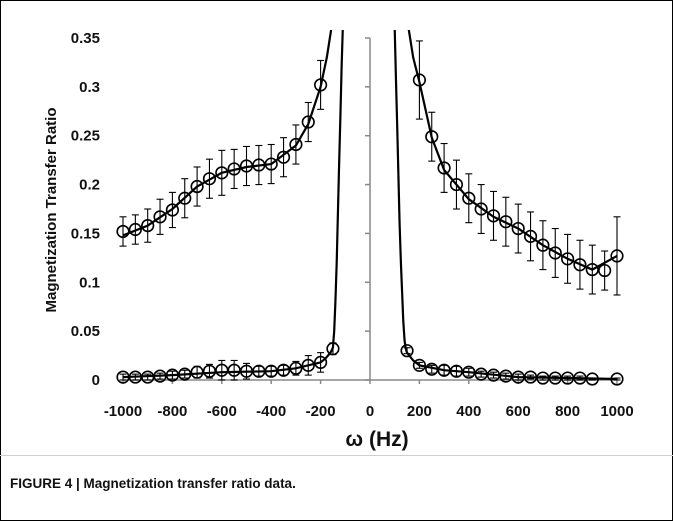 This screenshot has width=673, height=521. What do you see at coordinates (89, 282) in the screenshot?
I see `y-tick-label: 0.1` at bounding box center [89, 282].